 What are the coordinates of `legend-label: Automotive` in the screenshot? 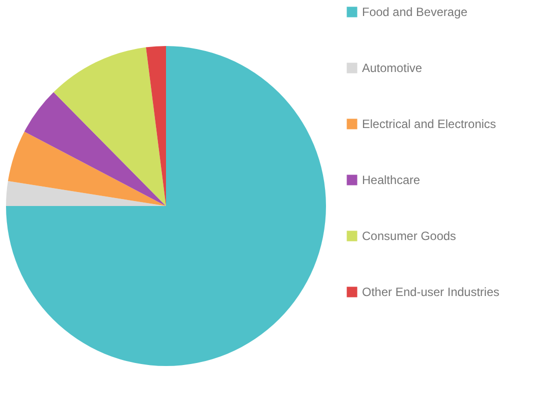 It's located at (392, 68).